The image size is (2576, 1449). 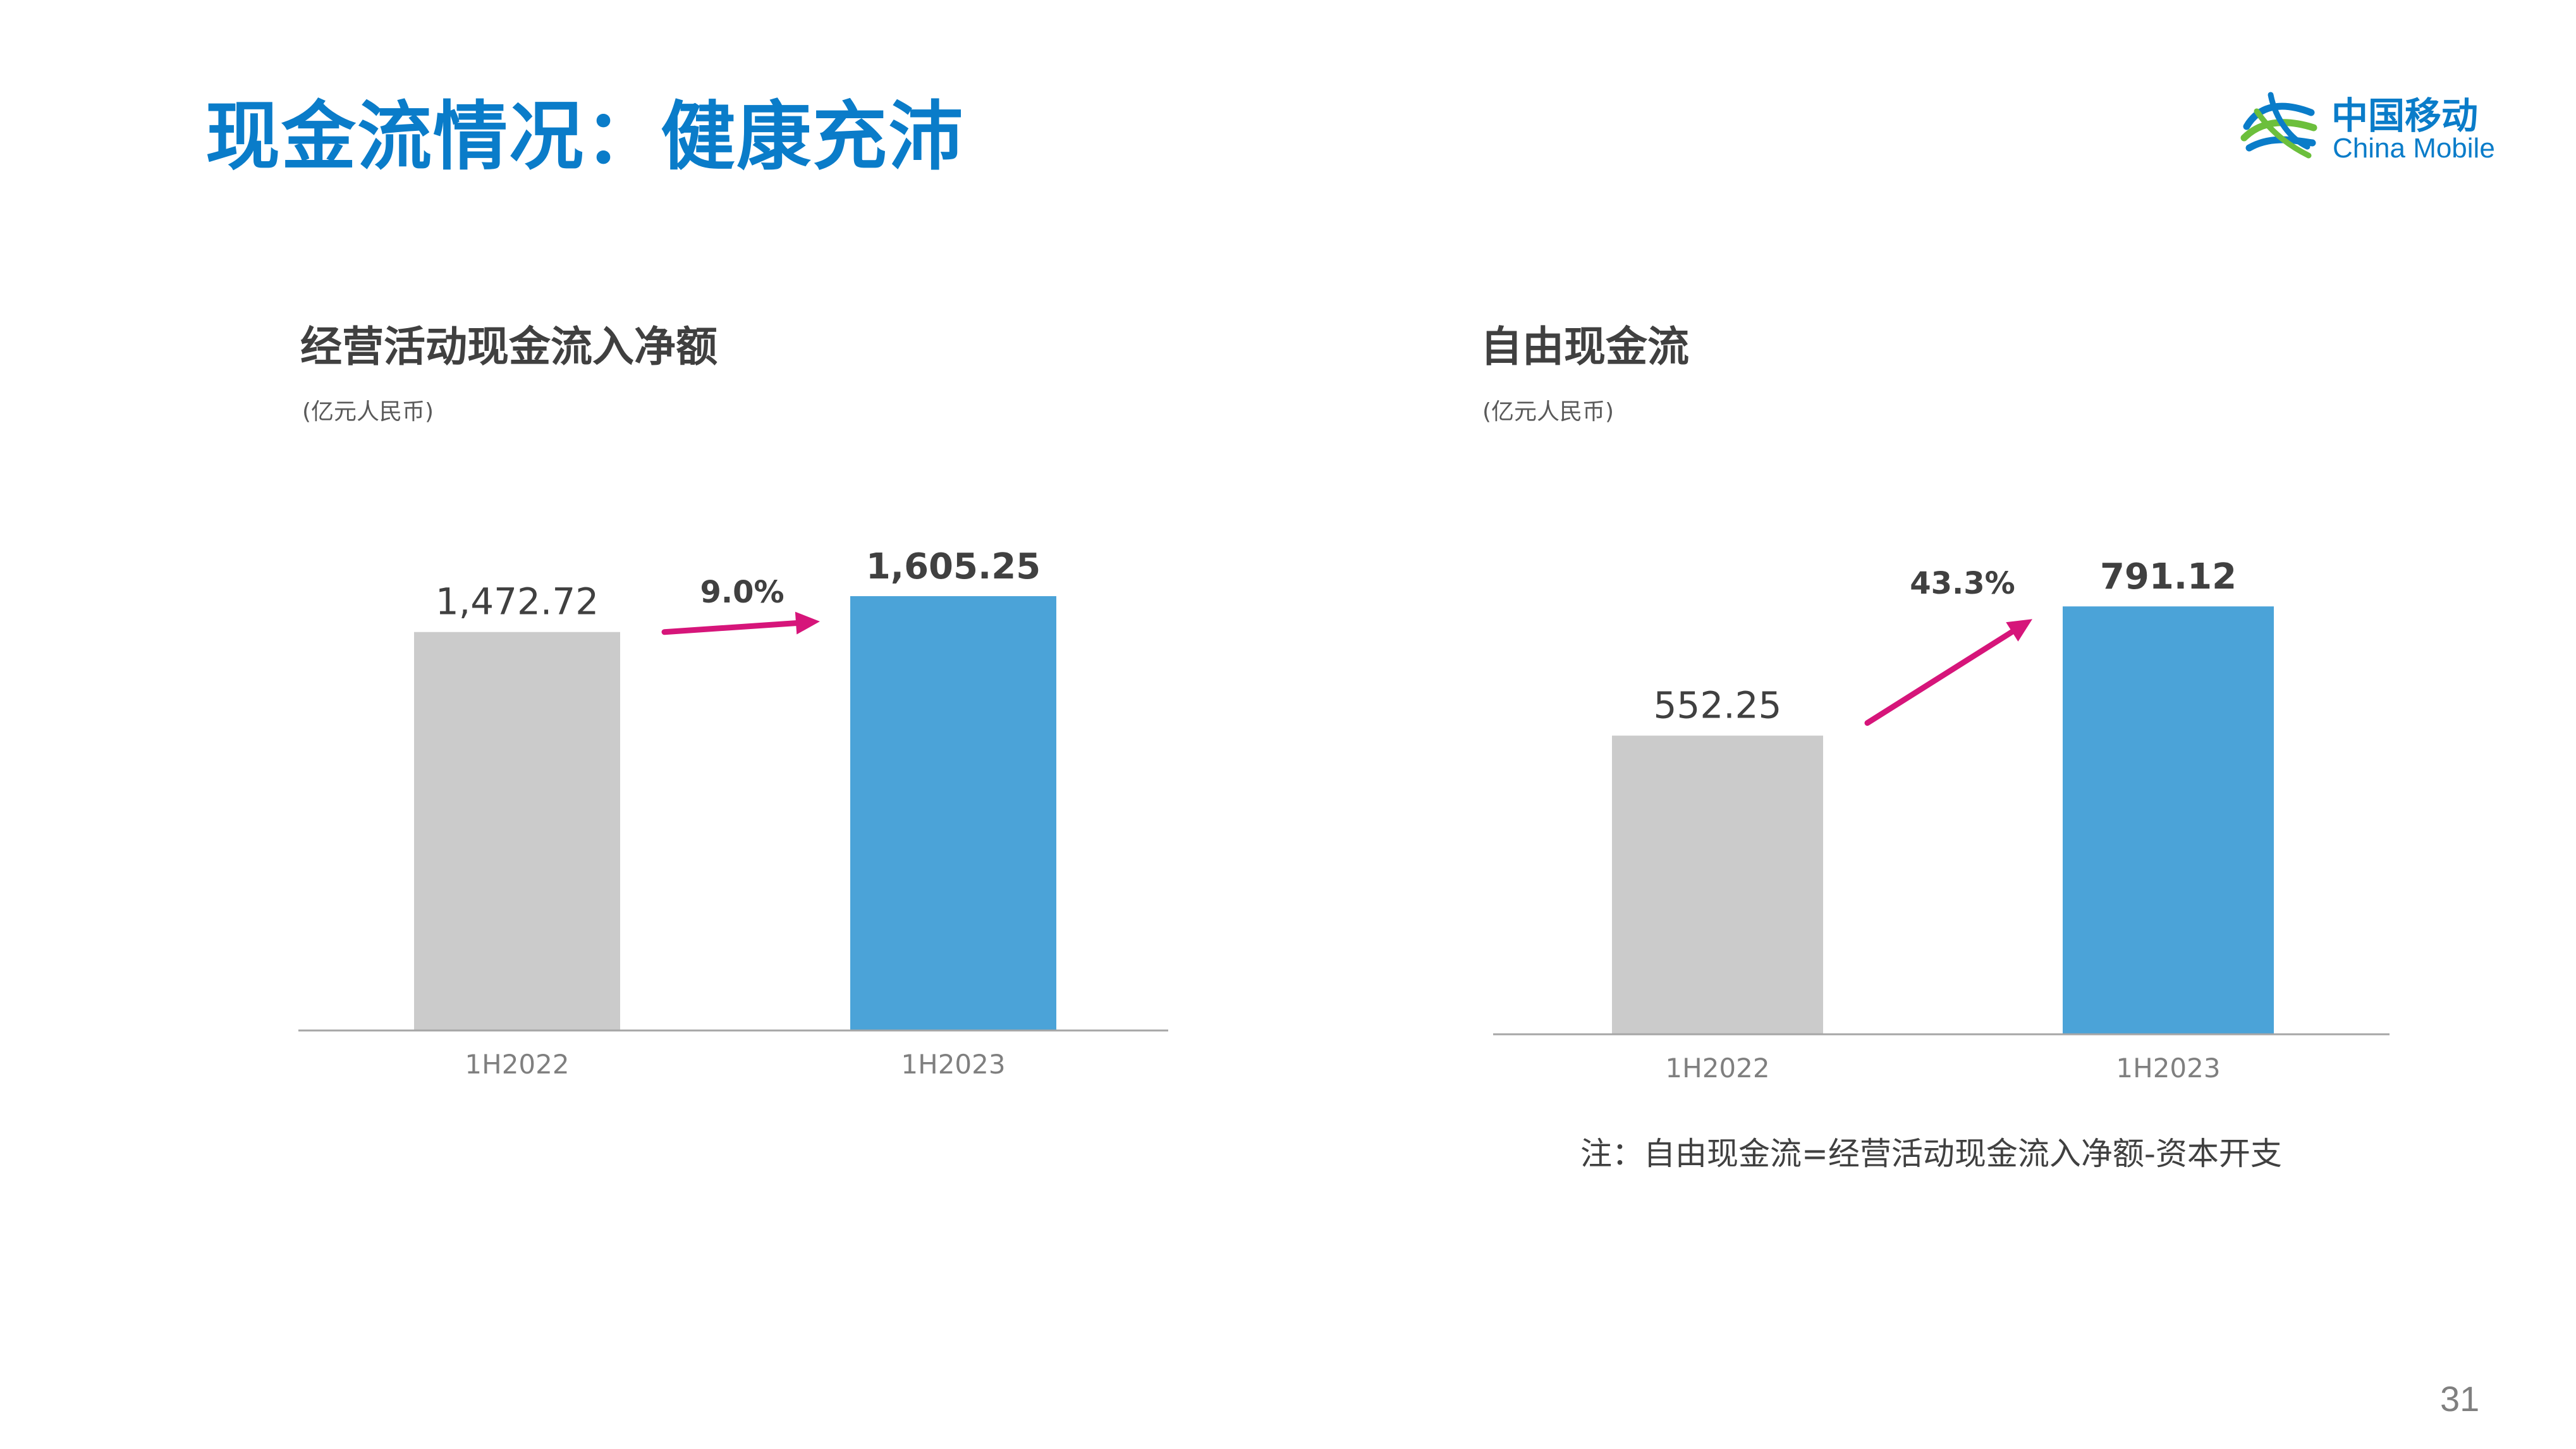 I want to click on growth-rate-label: 43.3%, so click(x=1962, y=583).